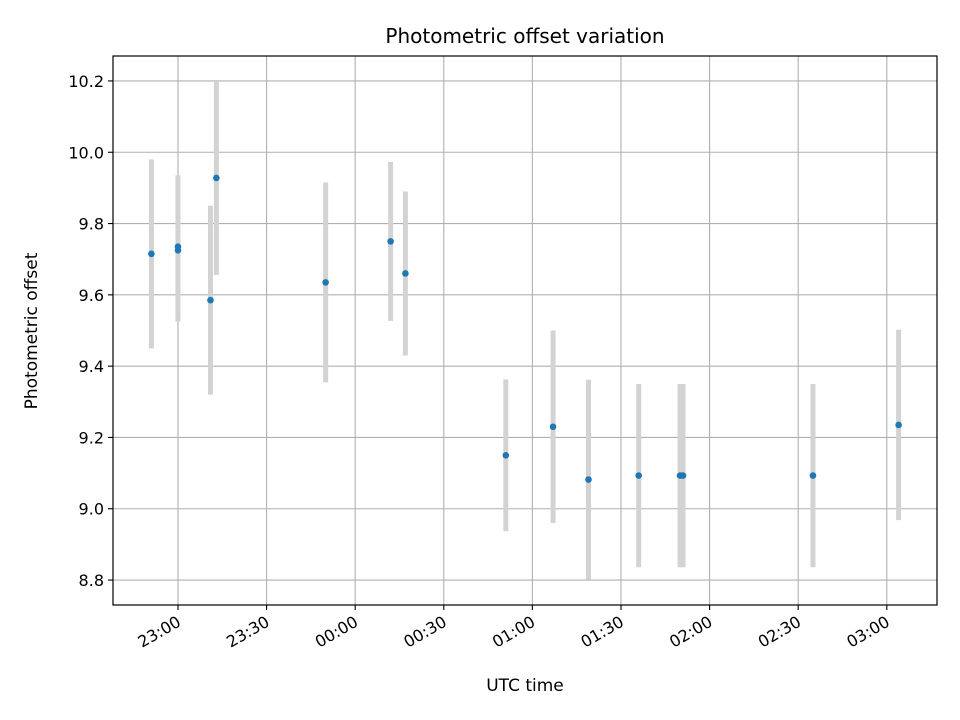 The height and width of the screenshot is (720, 960). Describe the element at coordinates (86, 152) in the screenshot. I see `y-tick-label: 10.0` at that location.